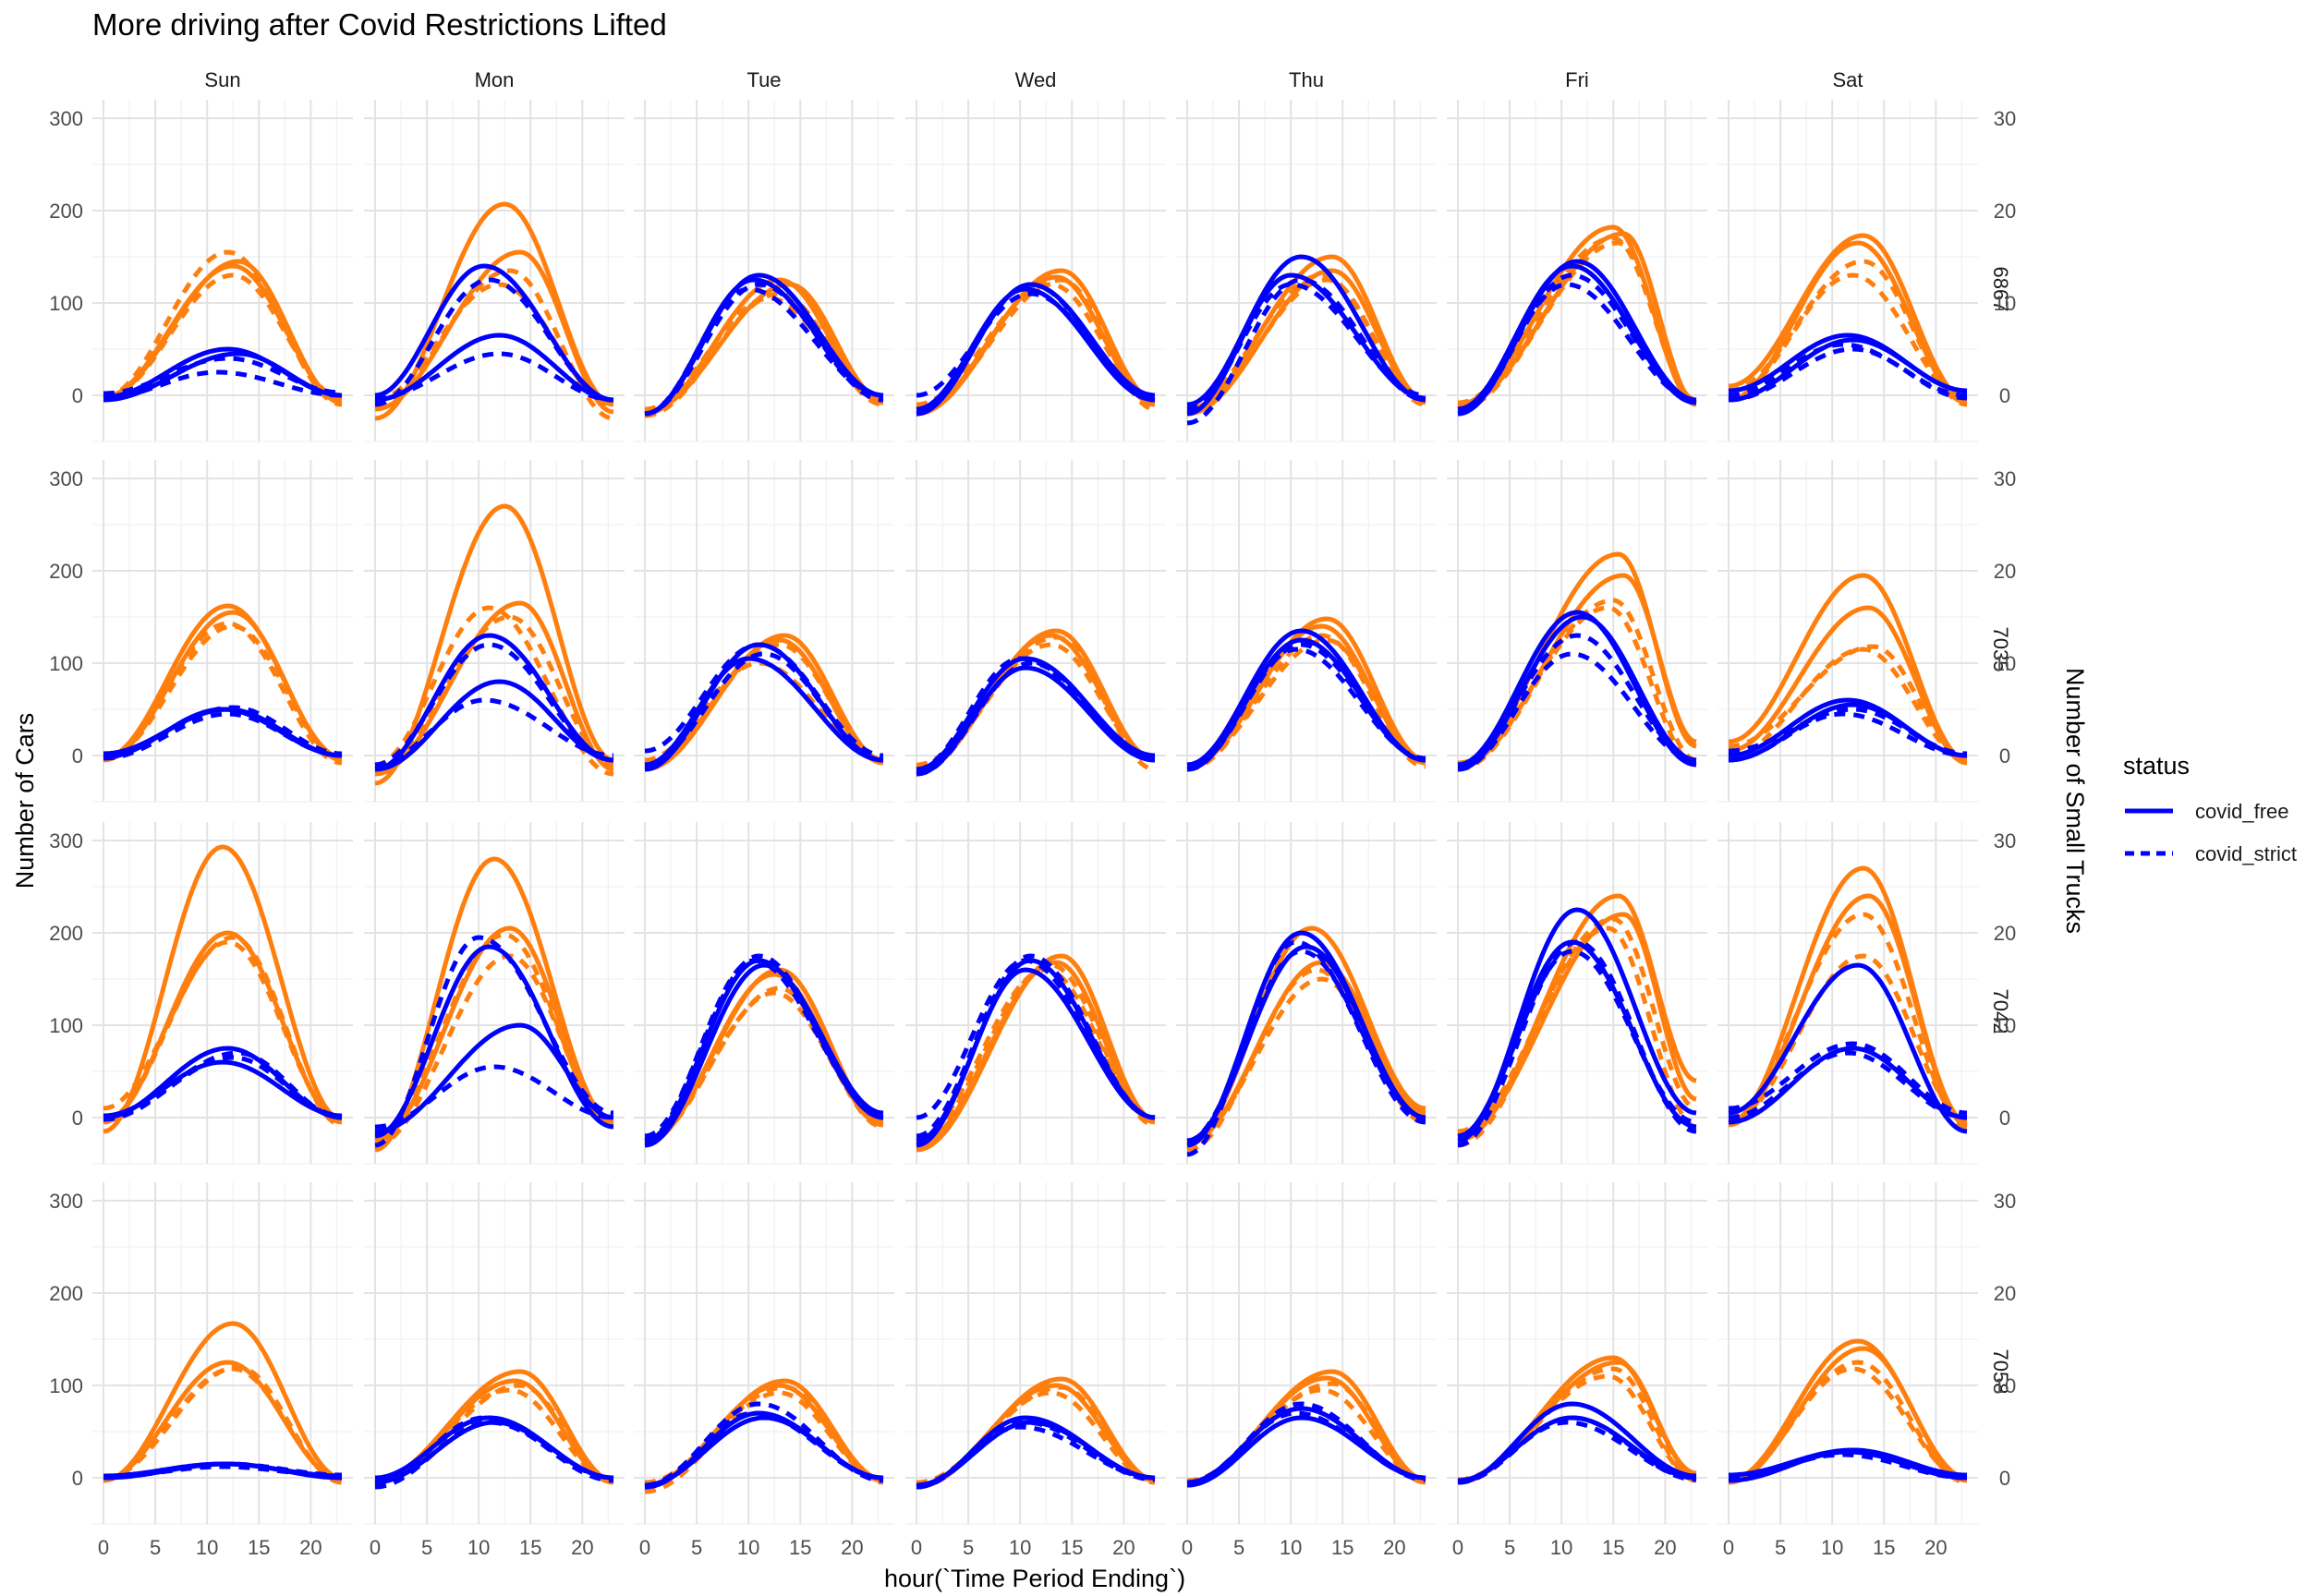  Describe the element at coordinates (2005, 1201) in the screenshot. I see `y-tick-label-right: 30` at that location.